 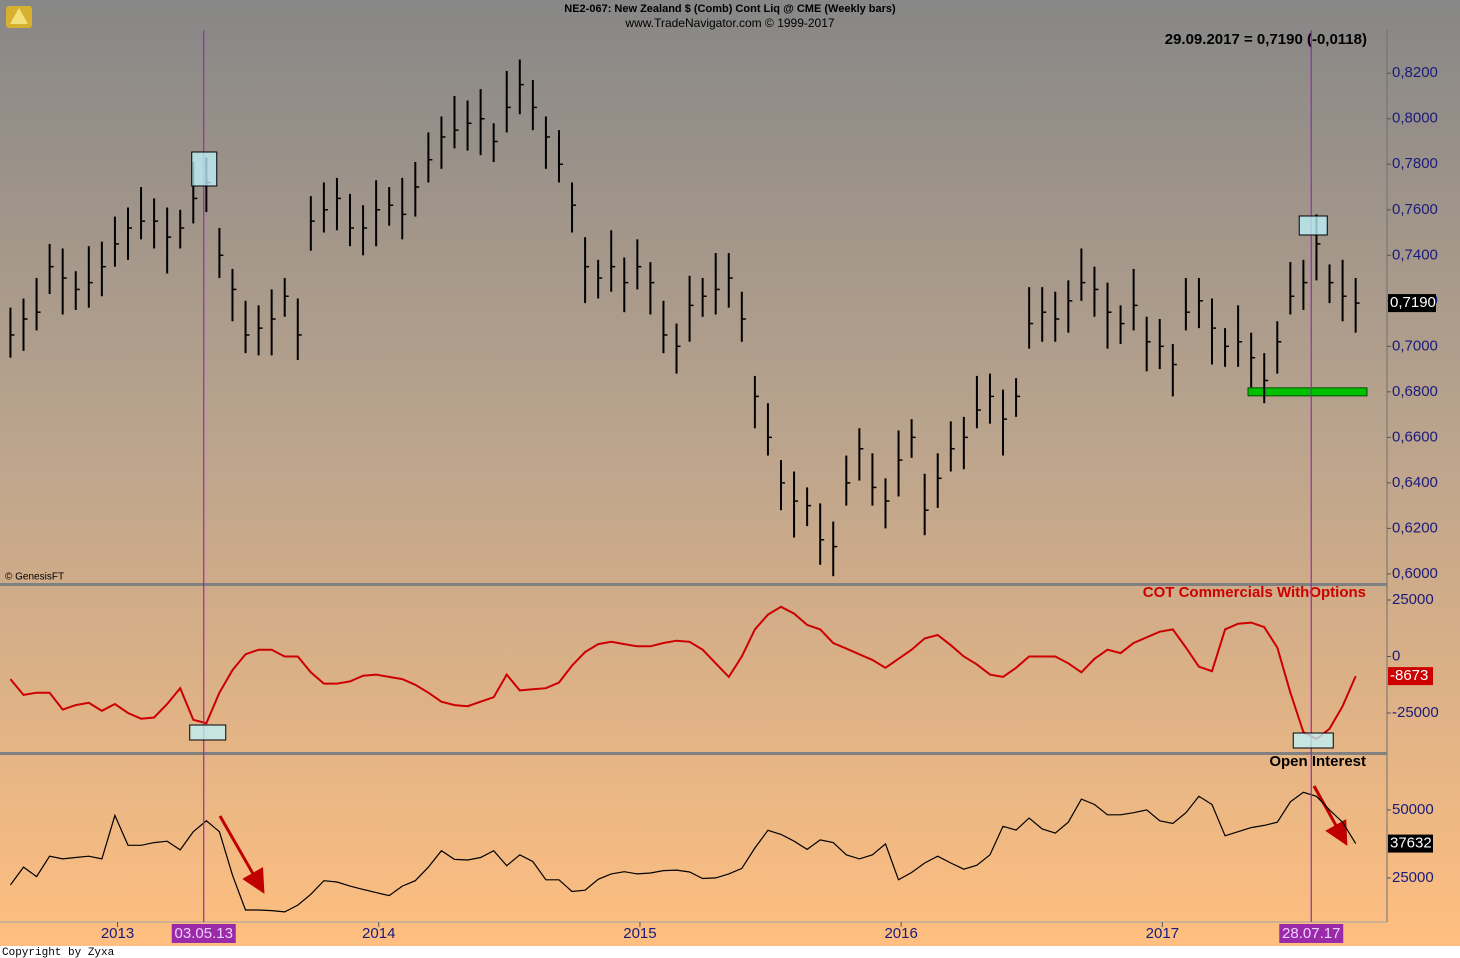 I want to click on footer-copyright: Copyright by Zyxa, so click(x=58, y=952).